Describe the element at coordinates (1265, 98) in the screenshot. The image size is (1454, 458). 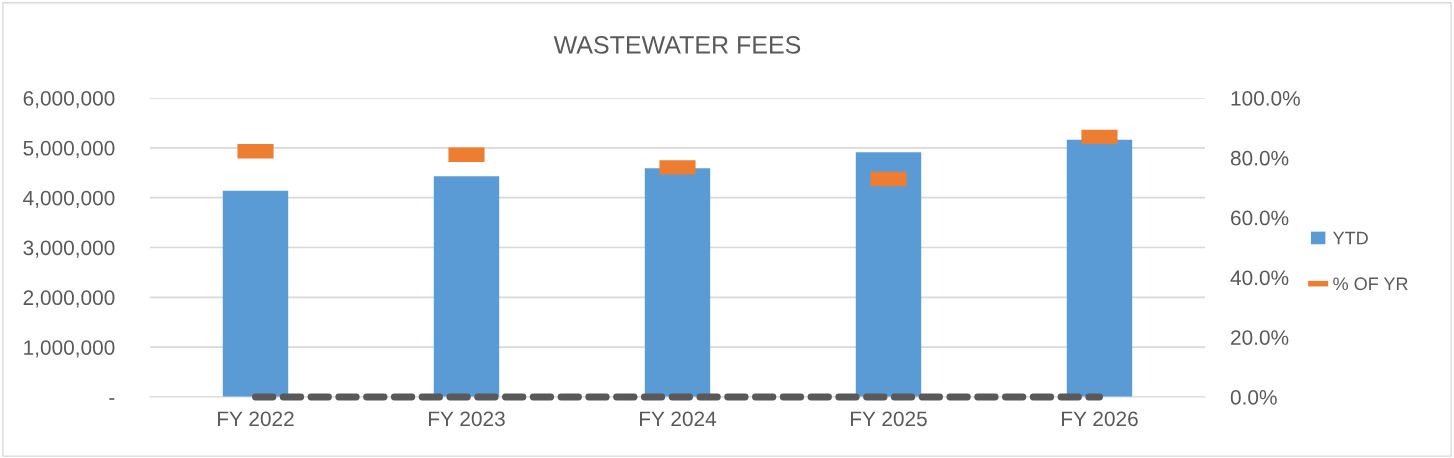
I see `y2-tick-label: 100.0%` at that location.